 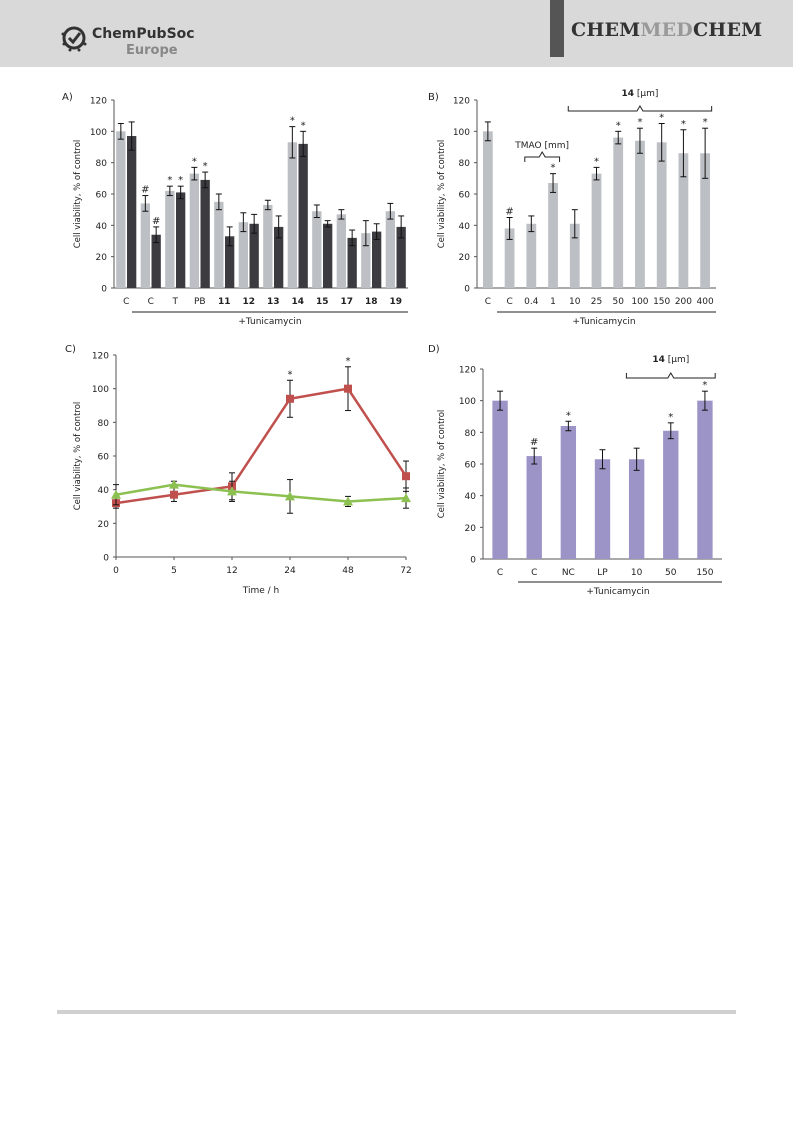 What do you see at coordinates (67, 97) in the screenshot?
I see `chart-a-panel-label: A)` at bounding box center [67, 97].